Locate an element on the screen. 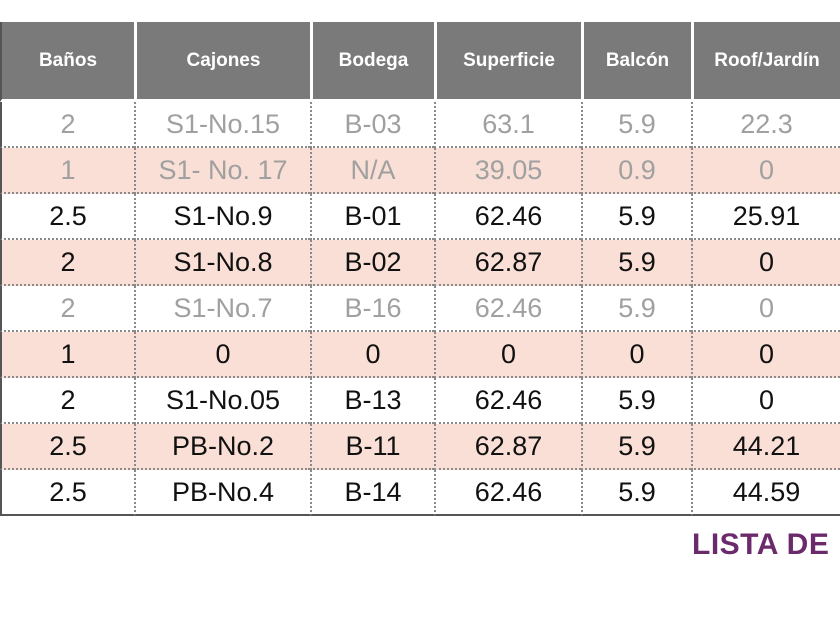 Image resolution: width=840 pixels, height=630 pixels. table-row: 2.5 PB-No.4 B-14 62.46 5.9 44.59 is located at coordinates (420, 493).